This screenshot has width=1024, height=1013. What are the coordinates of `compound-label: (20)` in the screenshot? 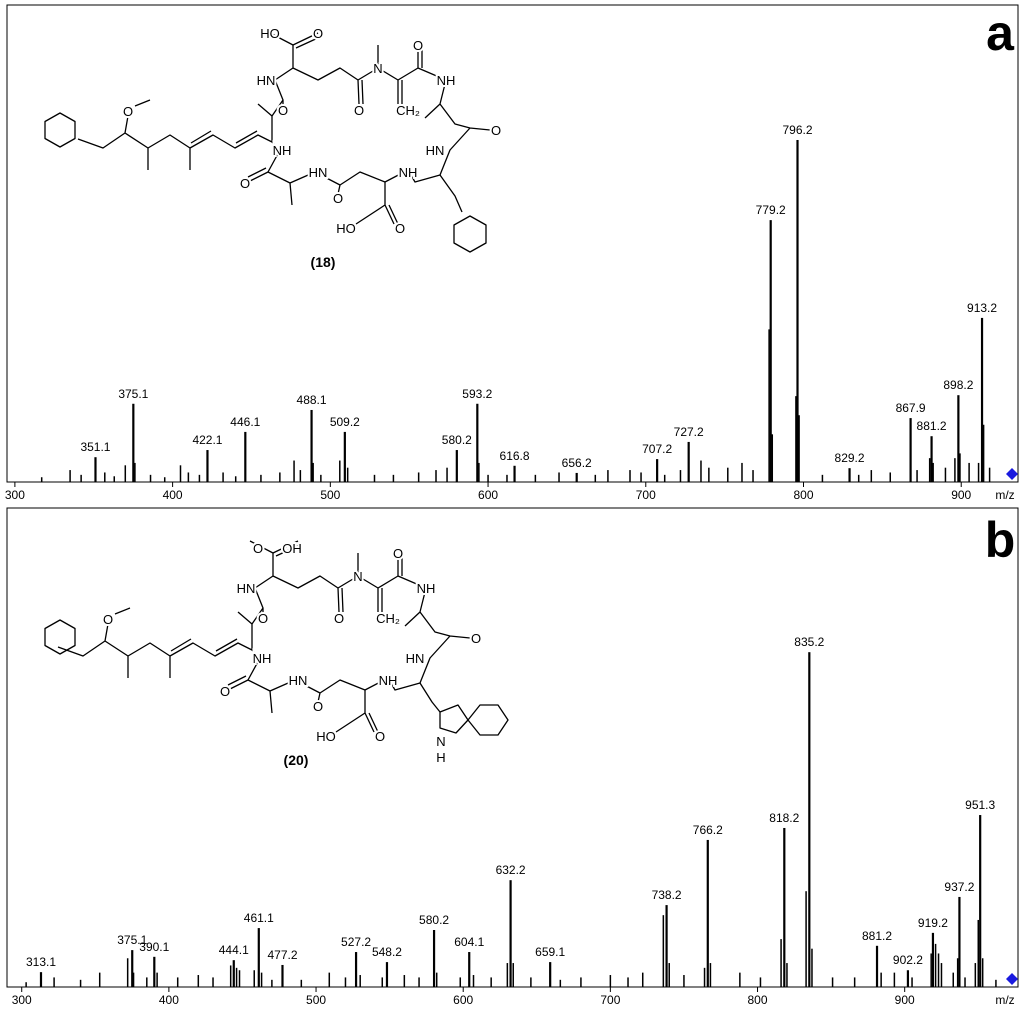 It's located at (296, 760).